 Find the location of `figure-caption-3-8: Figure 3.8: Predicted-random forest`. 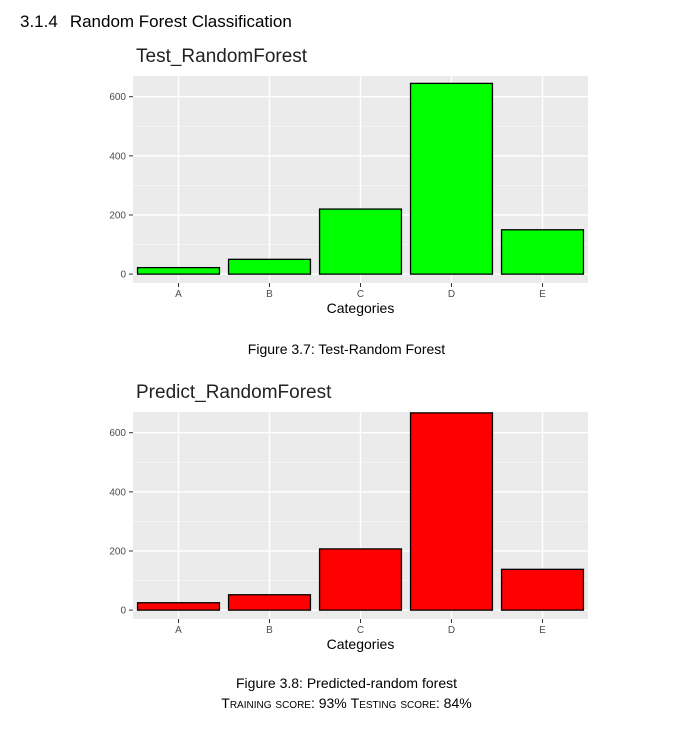

figure-caption-3-8: Figure 3.8: Predicted-random forest is located at coordinates (346, 683).